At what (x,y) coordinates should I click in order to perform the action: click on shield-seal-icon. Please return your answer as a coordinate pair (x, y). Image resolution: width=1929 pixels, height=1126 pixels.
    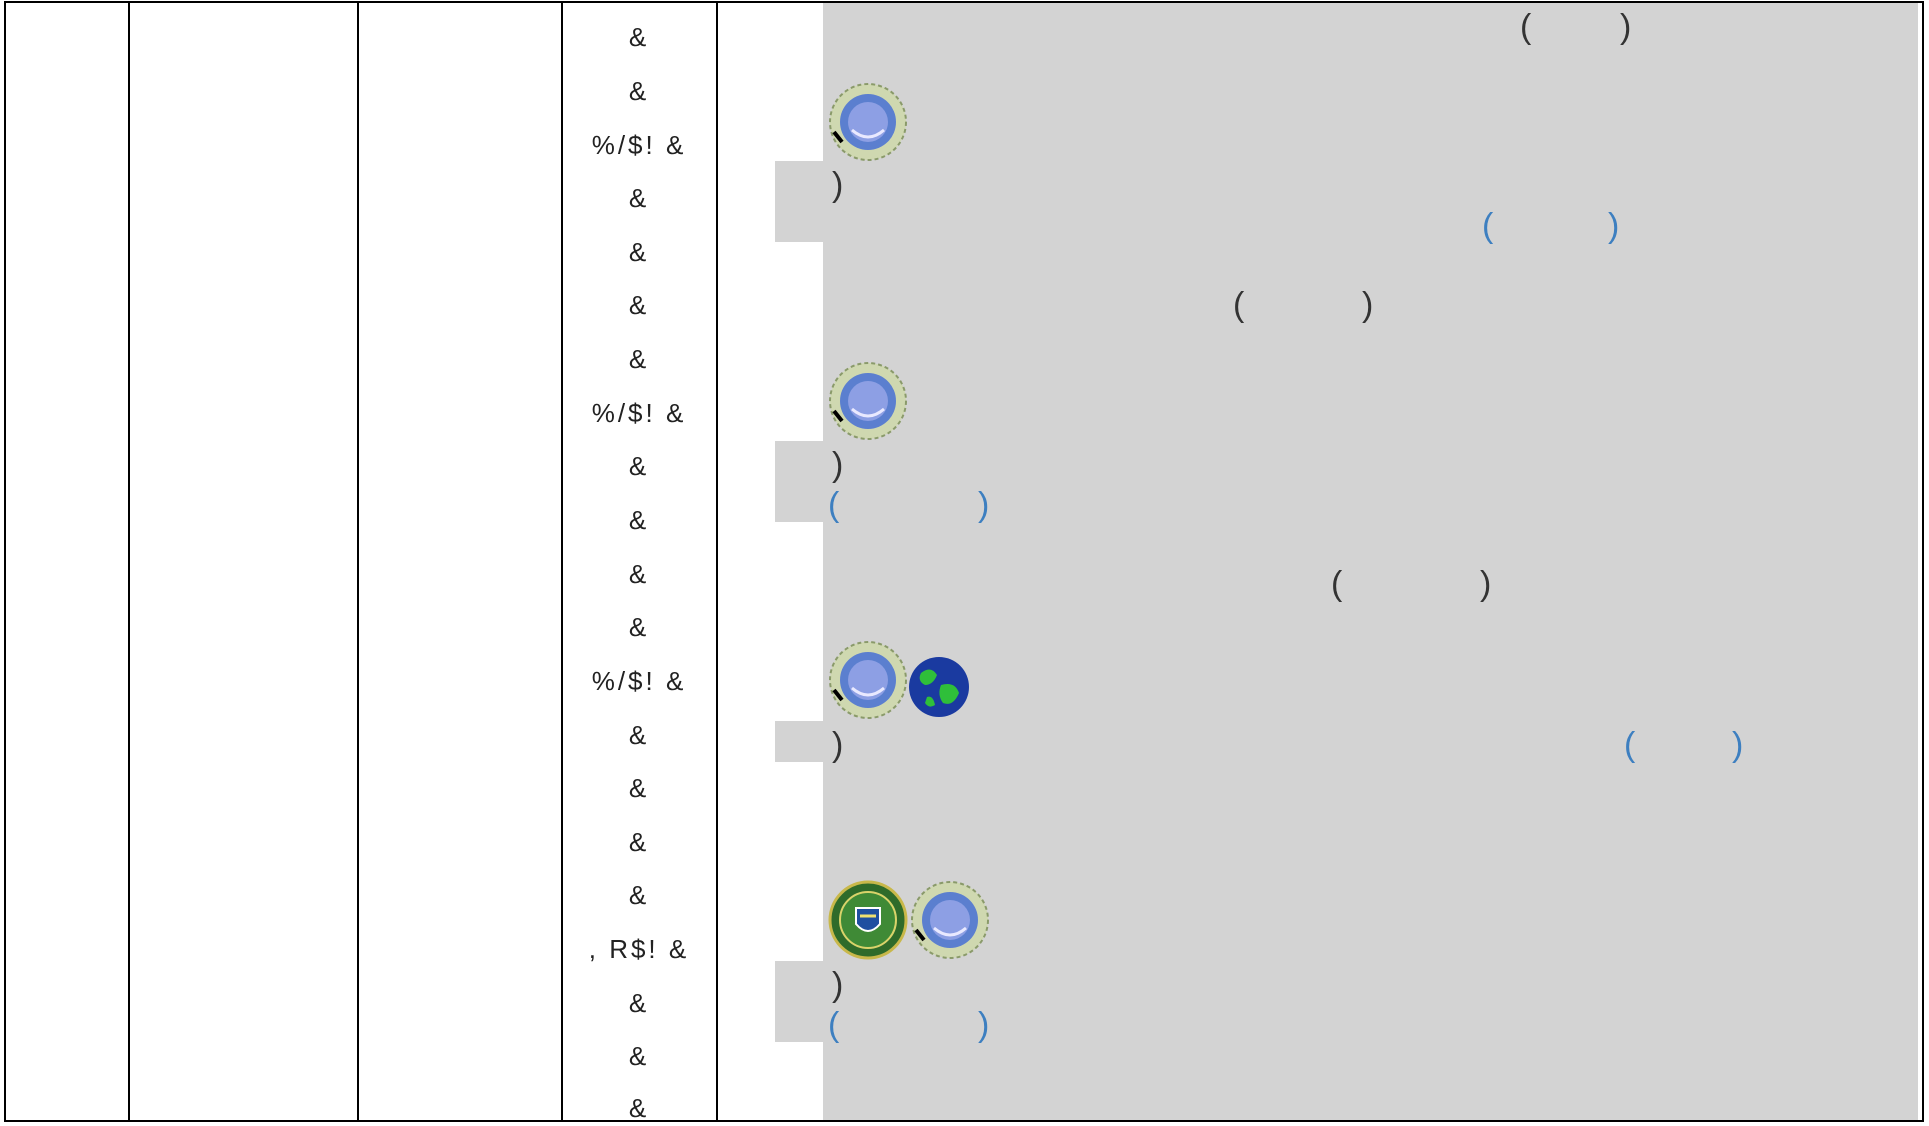
    Looking at the image, I should click on (868, 920).